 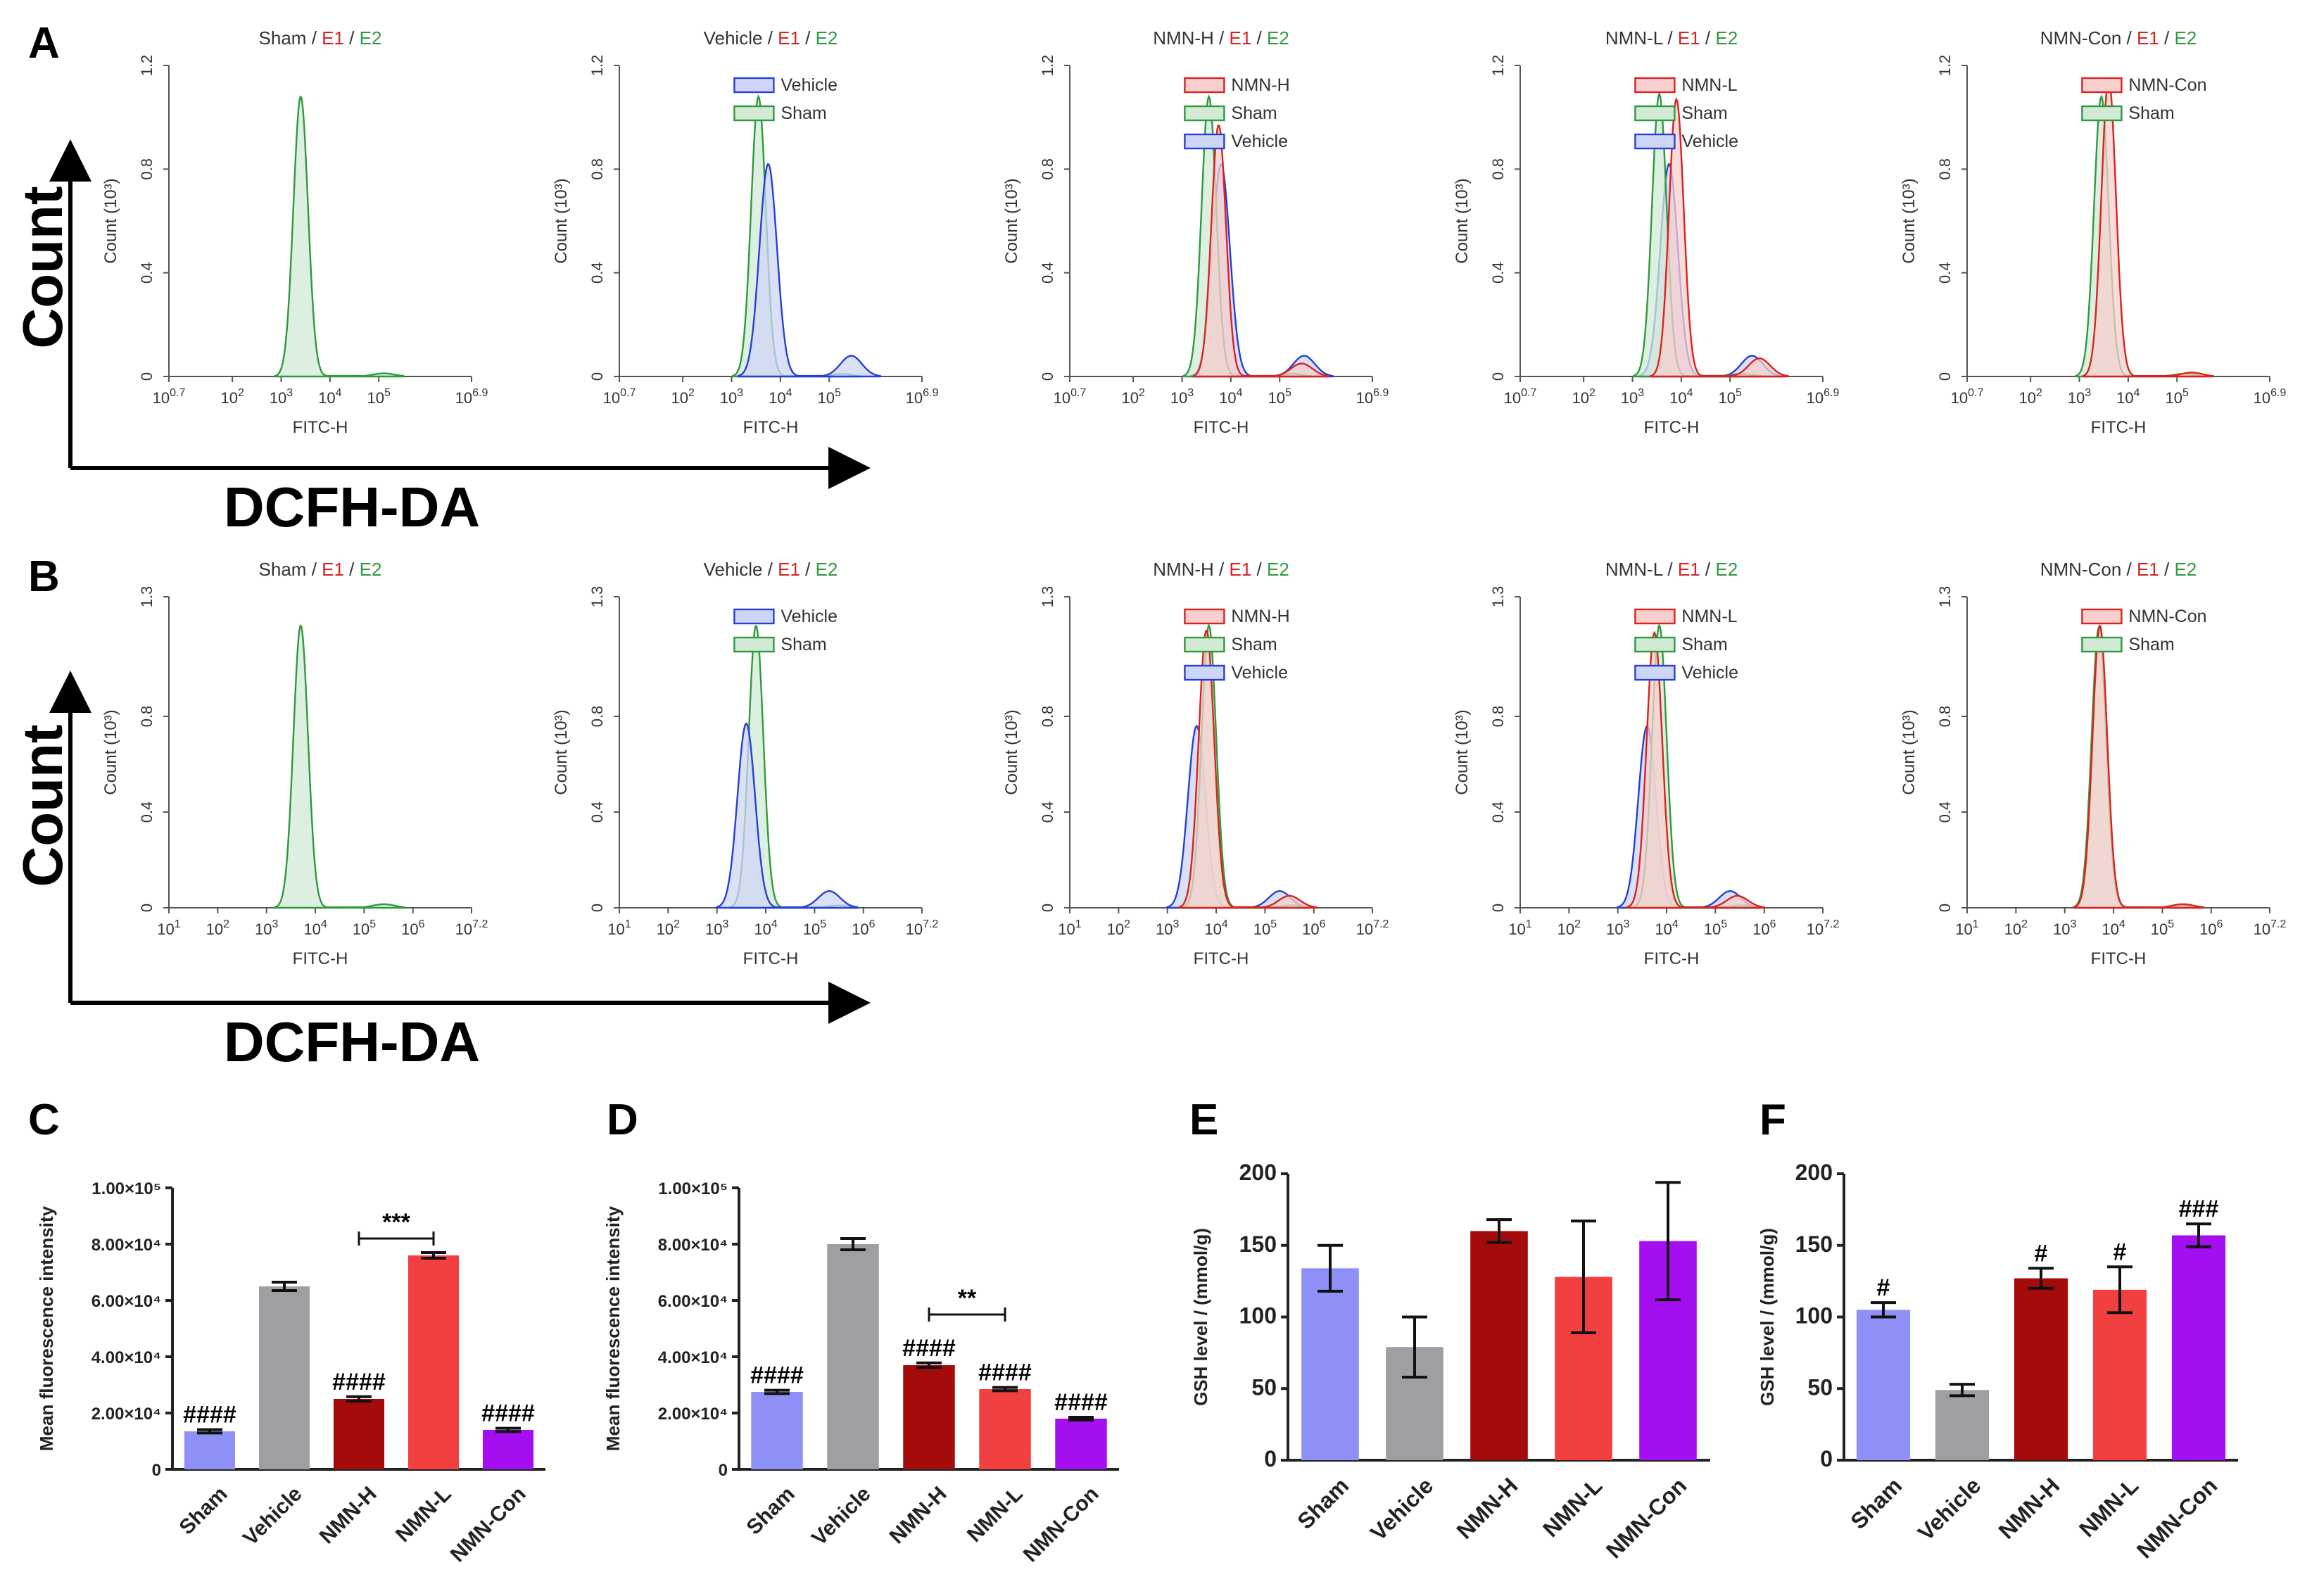 I want to click on y-tick-label: 4.00×10⁴, so click(x=126, y=1357).